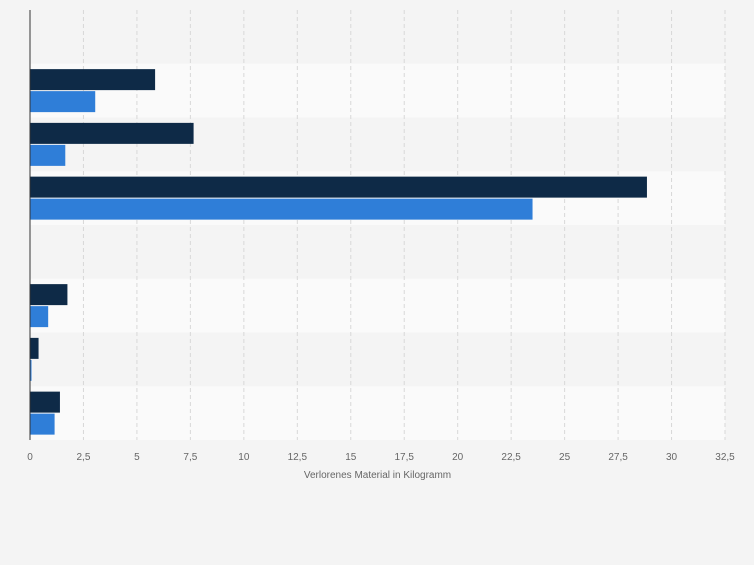 Image resolution: width=754 pixels, height=565 pixels. Describe the element at coordinates (137, 457) in the screenshot. I see `x-tick-label: 5` at that location.